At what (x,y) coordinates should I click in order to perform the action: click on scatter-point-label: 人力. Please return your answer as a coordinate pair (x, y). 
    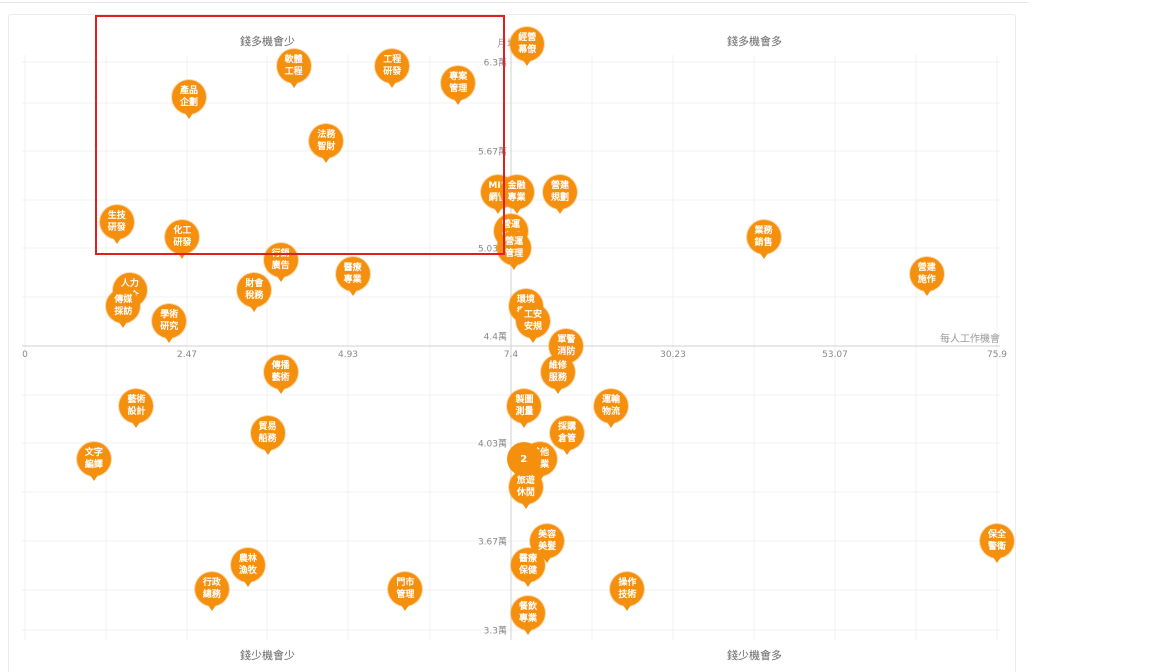
    Looking at the image, I should click on (129, 284).